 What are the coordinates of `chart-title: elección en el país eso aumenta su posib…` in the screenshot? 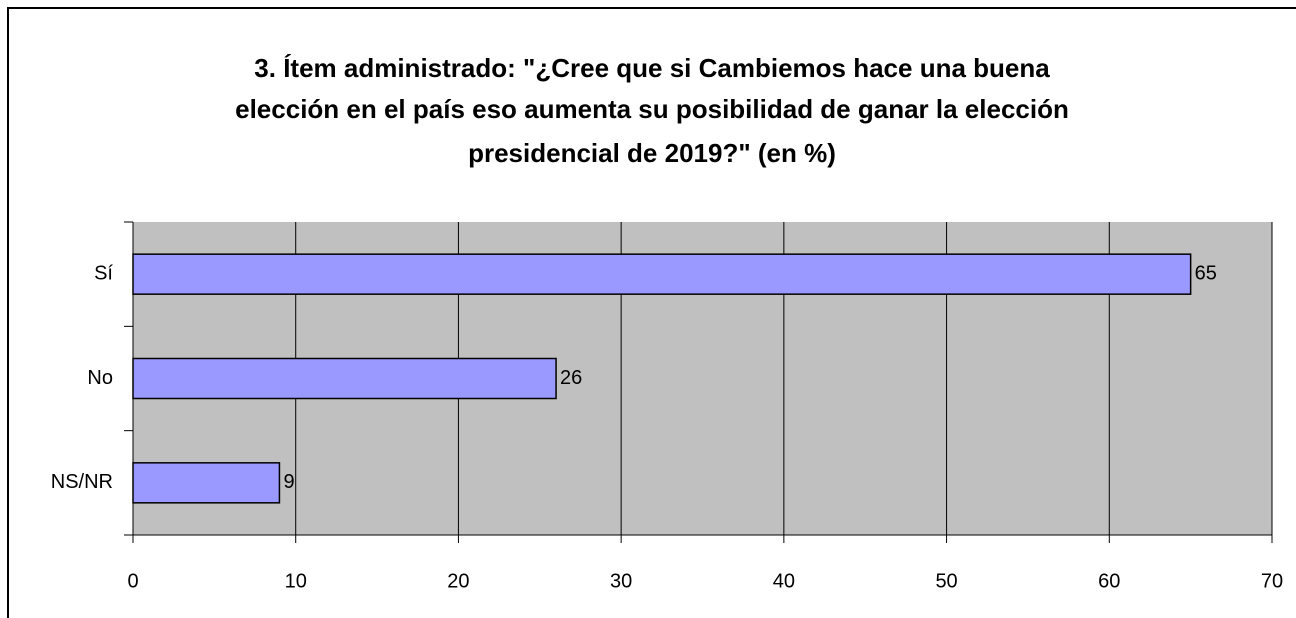 It's located at (652, 109).